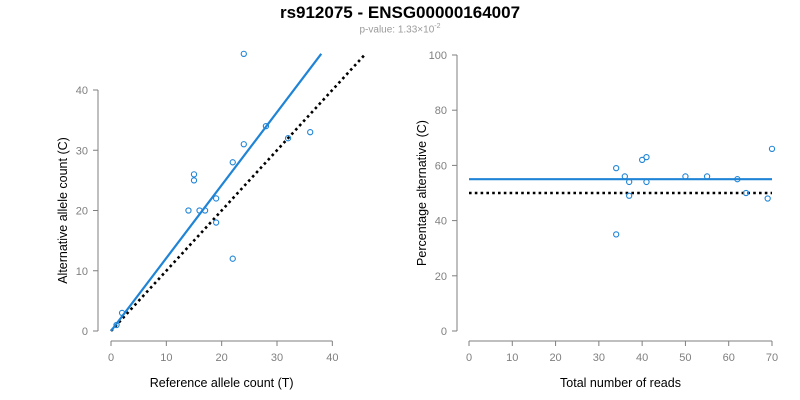 The height and width of the screenshot is (400, 800). What do you see at coordinates (397, 30) in the screenshot?
I see `p-value-text: p-value: 1.33×10` at bounding box center [397, 30].